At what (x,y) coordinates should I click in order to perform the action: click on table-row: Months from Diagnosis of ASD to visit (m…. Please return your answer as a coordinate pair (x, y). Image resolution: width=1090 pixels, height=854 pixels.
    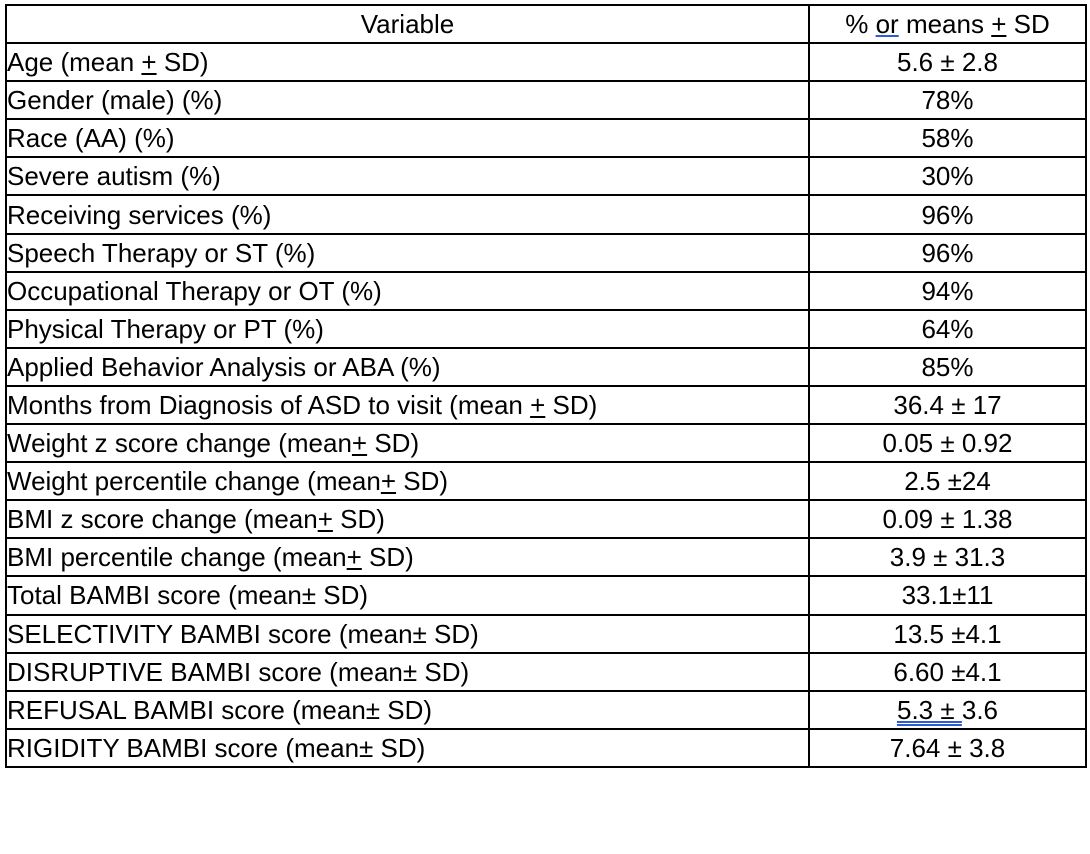
    Looking at the image, I should click on (546, 405).